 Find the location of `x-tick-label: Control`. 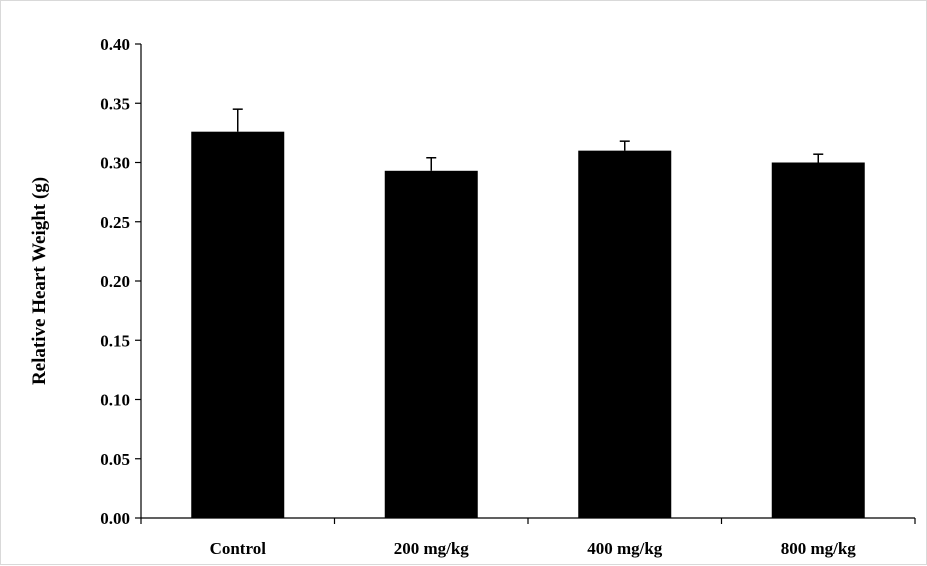

x-tick-label: Control is located at coordinates (238, 548).